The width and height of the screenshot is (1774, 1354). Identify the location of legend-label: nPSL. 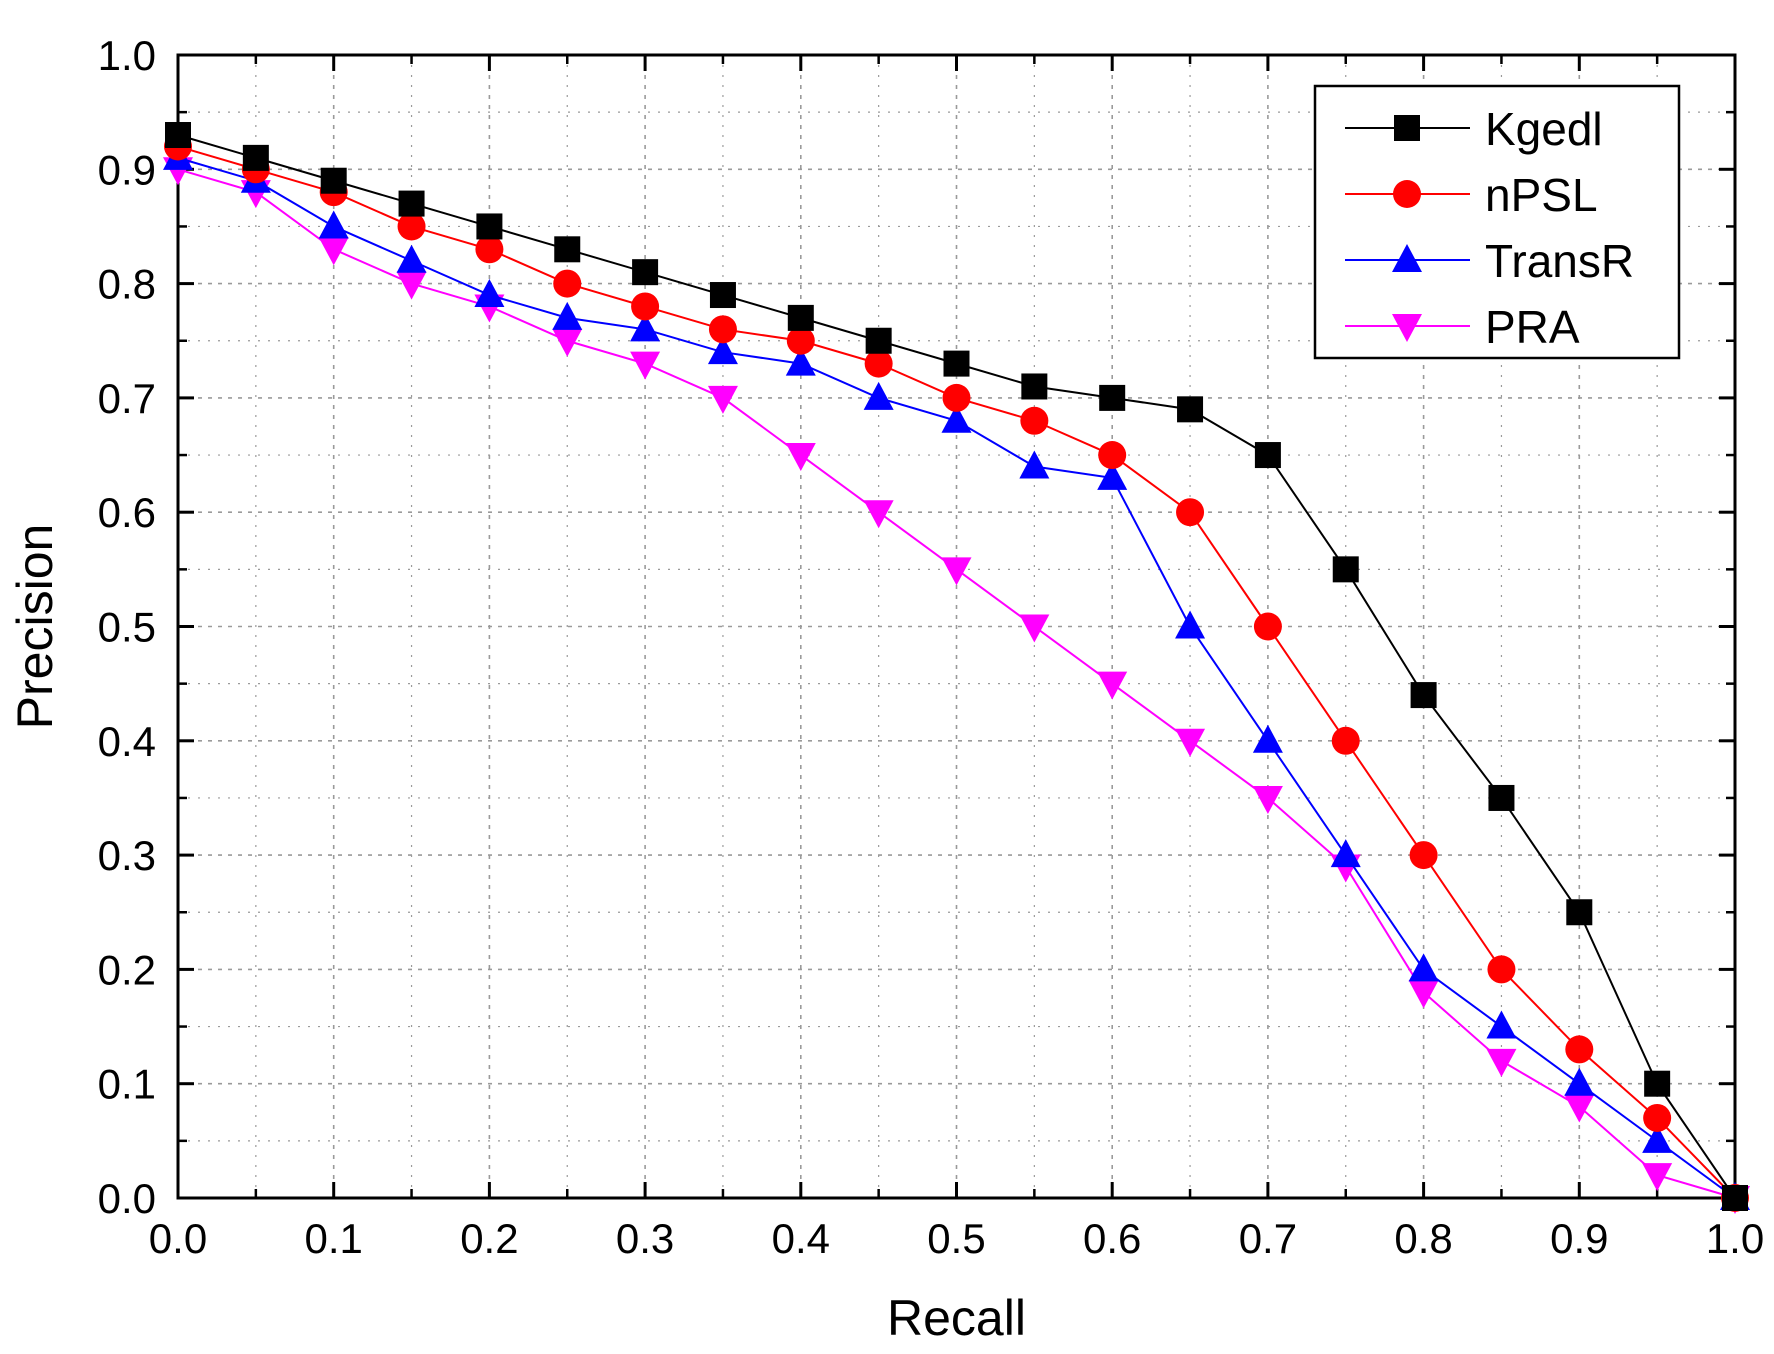
(1541, 195).